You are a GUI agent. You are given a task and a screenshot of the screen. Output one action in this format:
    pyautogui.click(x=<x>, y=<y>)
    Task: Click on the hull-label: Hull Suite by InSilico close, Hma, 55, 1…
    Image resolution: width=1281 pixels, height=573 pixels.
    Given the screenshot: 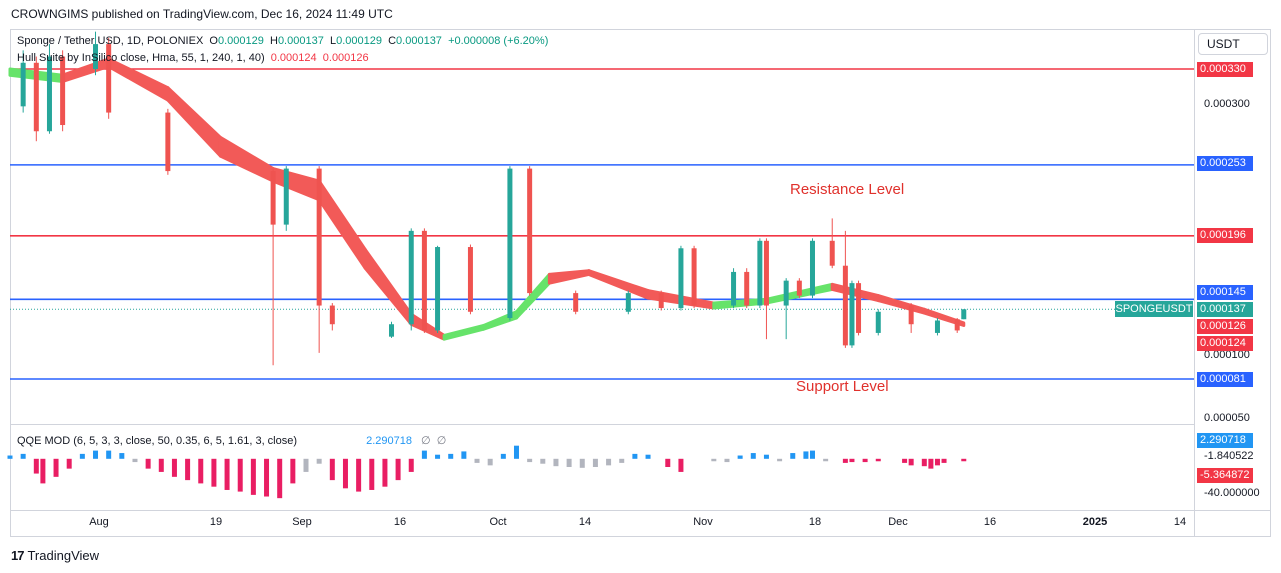 What is the action you would take?
    pyautogui.click(x=141, y=58)
    